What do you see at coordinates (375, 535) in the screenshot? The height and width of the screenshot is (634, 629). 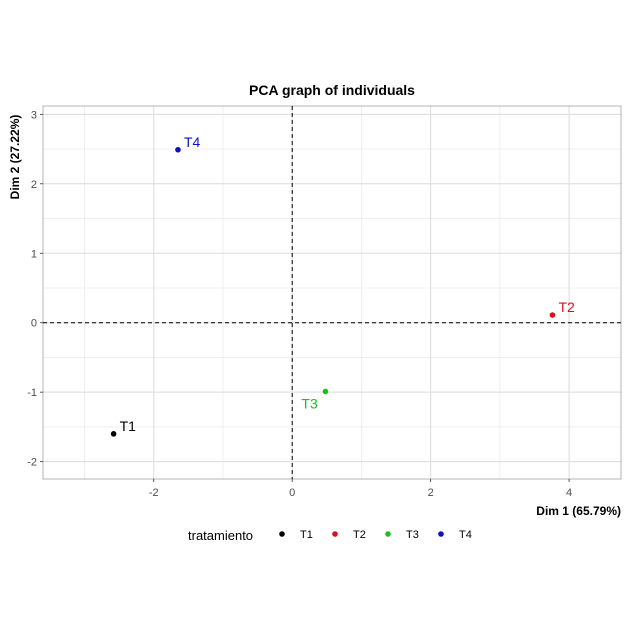 I see `legend-items: T1 T2 T3 T4` at bounding box center [375, 535].